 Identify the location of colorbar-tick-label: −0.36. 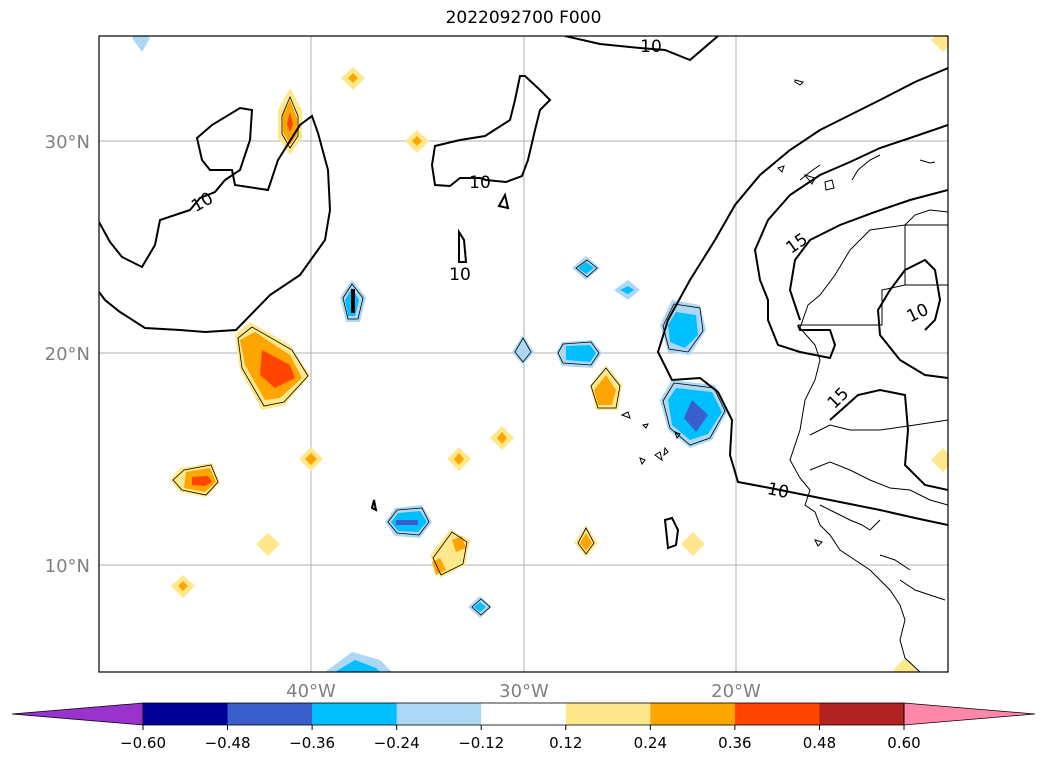
(312, 743).